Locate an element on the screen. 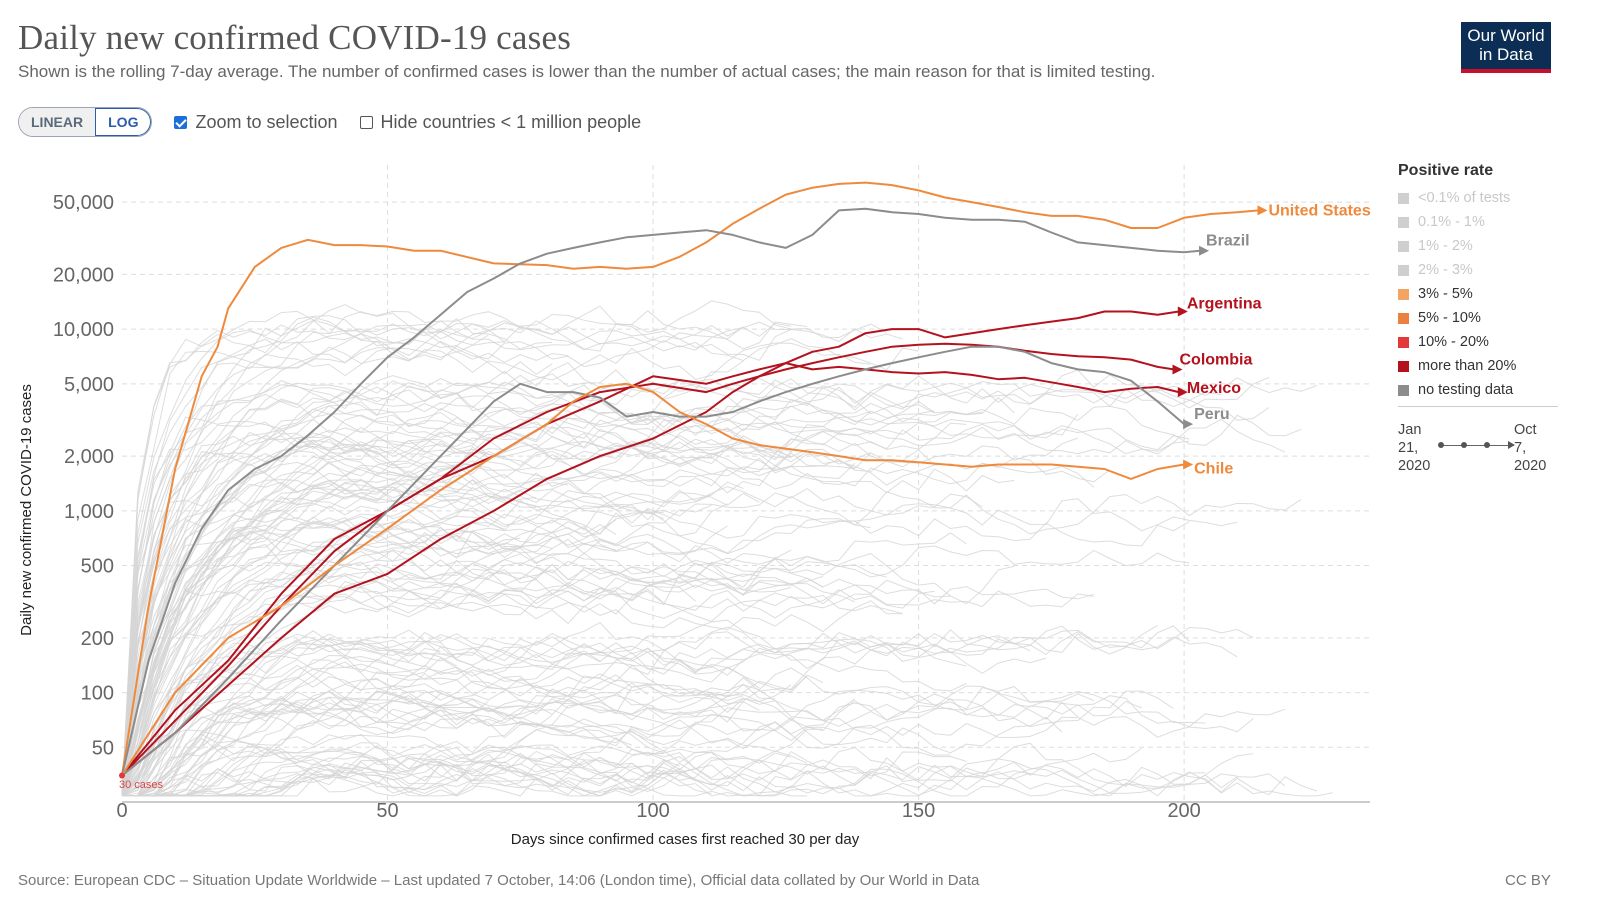  legend-title: Positive rate is located at coordinates (1446, 170).